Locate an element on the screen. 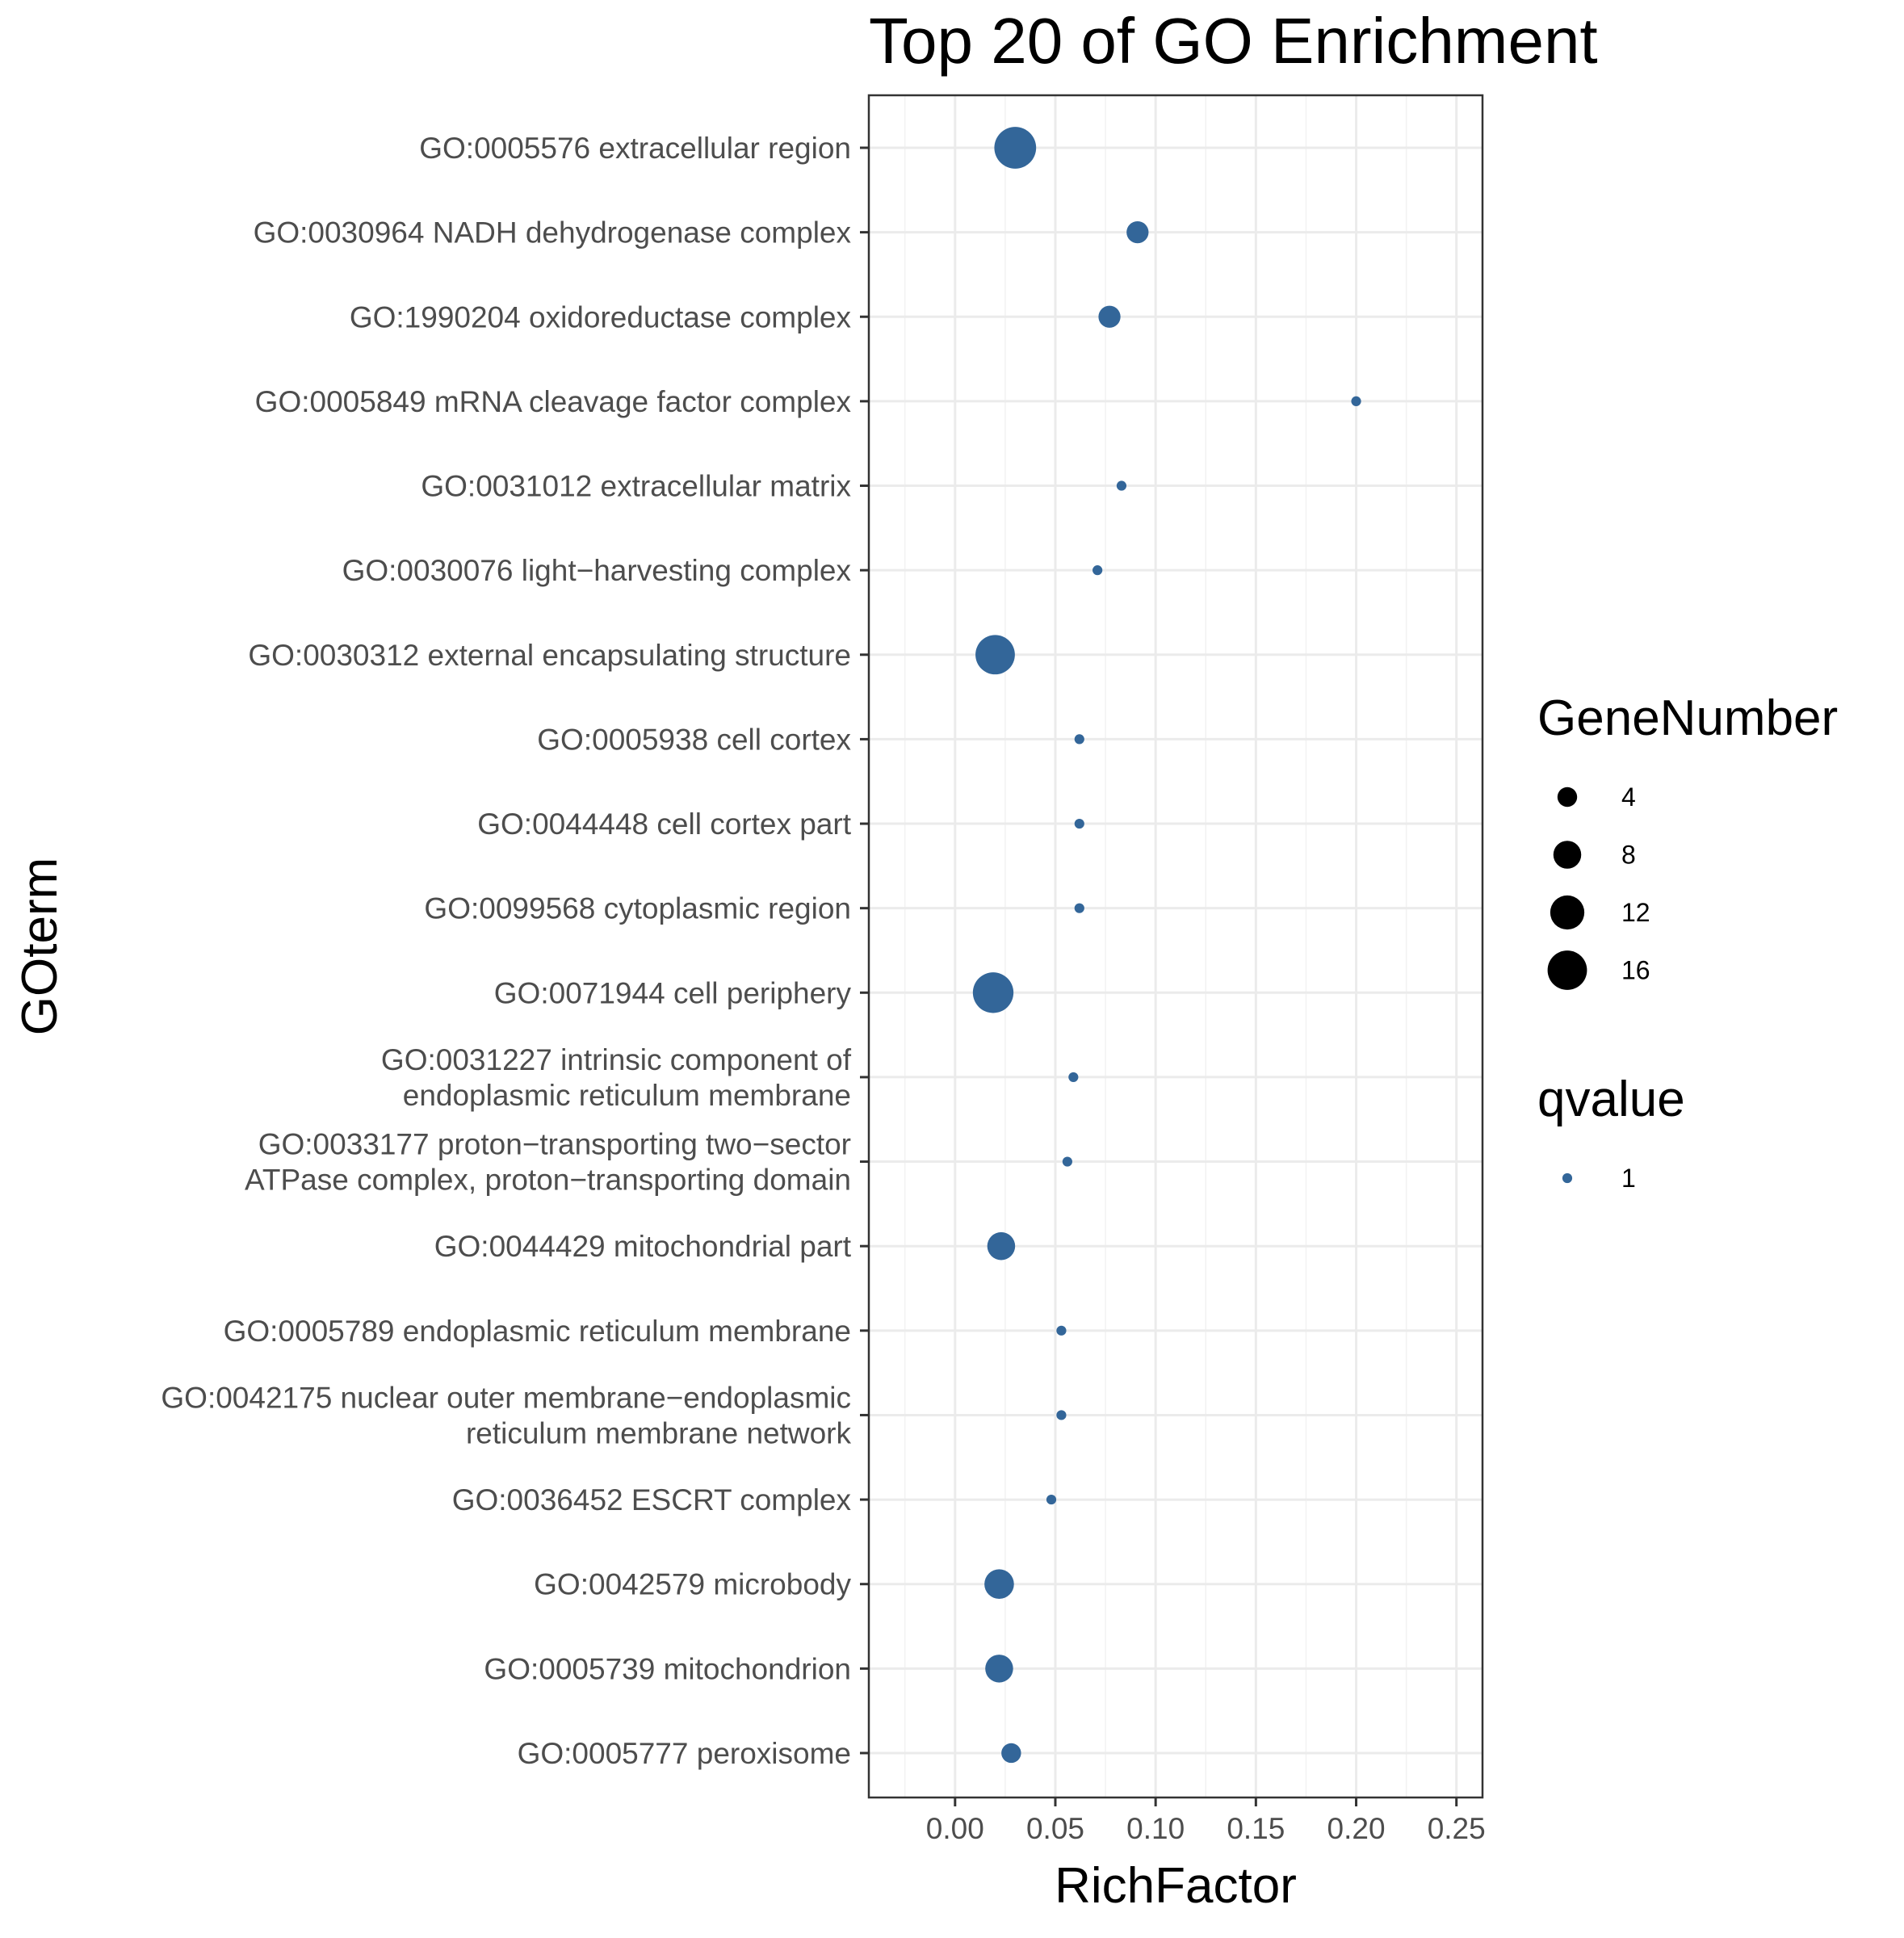 This screenshot has height=1938, width=1904. y-tick-label: GO:0005576 extracellular region is located at coordinates (635, 149).